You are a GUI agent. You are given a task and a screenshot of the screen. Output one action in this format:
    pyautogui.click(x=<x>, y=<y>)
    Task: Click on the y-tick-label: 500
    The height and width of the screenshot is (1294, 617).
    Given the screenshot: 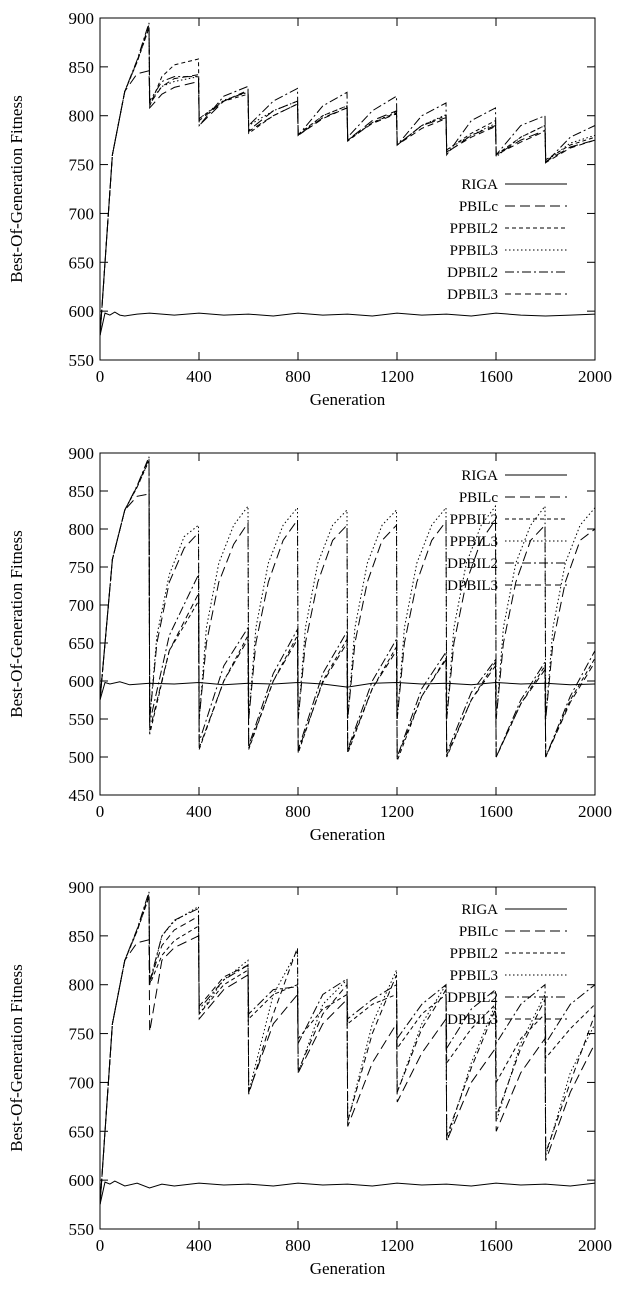 What is the action you would take?
    pyautogui.click(x=82, y=757)
    